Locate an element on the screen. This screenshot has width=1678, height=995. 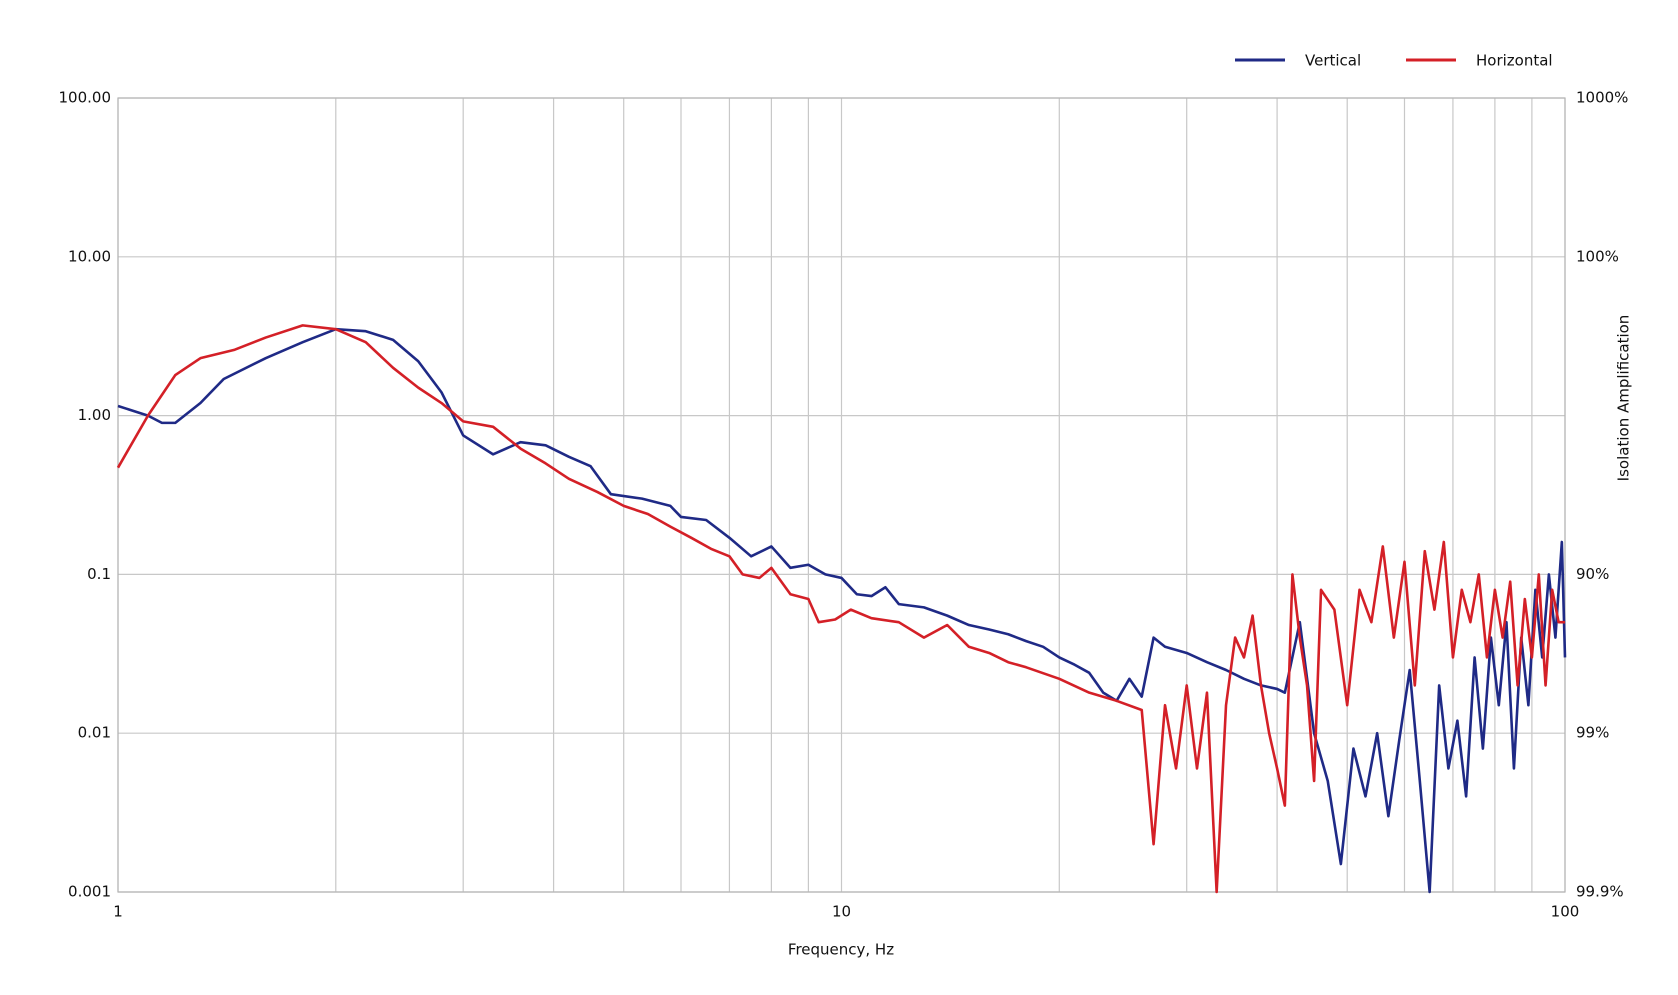
y-tick-label: 0.1 is located at coordinates (99, 574).